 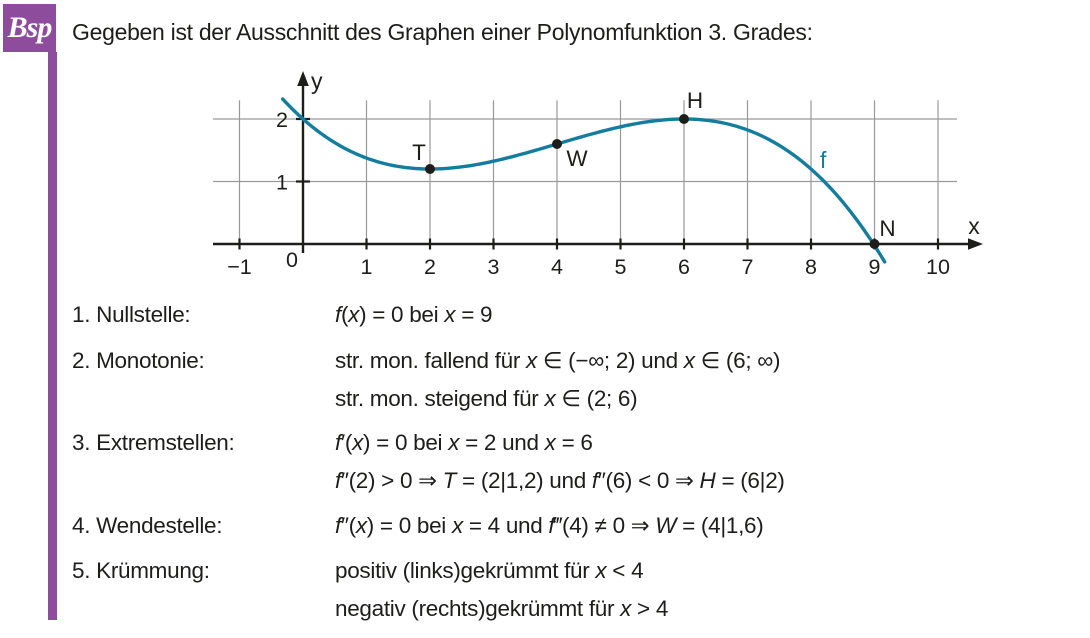 I want to click on x-tick-label: 9, so click(x=875, y=267).